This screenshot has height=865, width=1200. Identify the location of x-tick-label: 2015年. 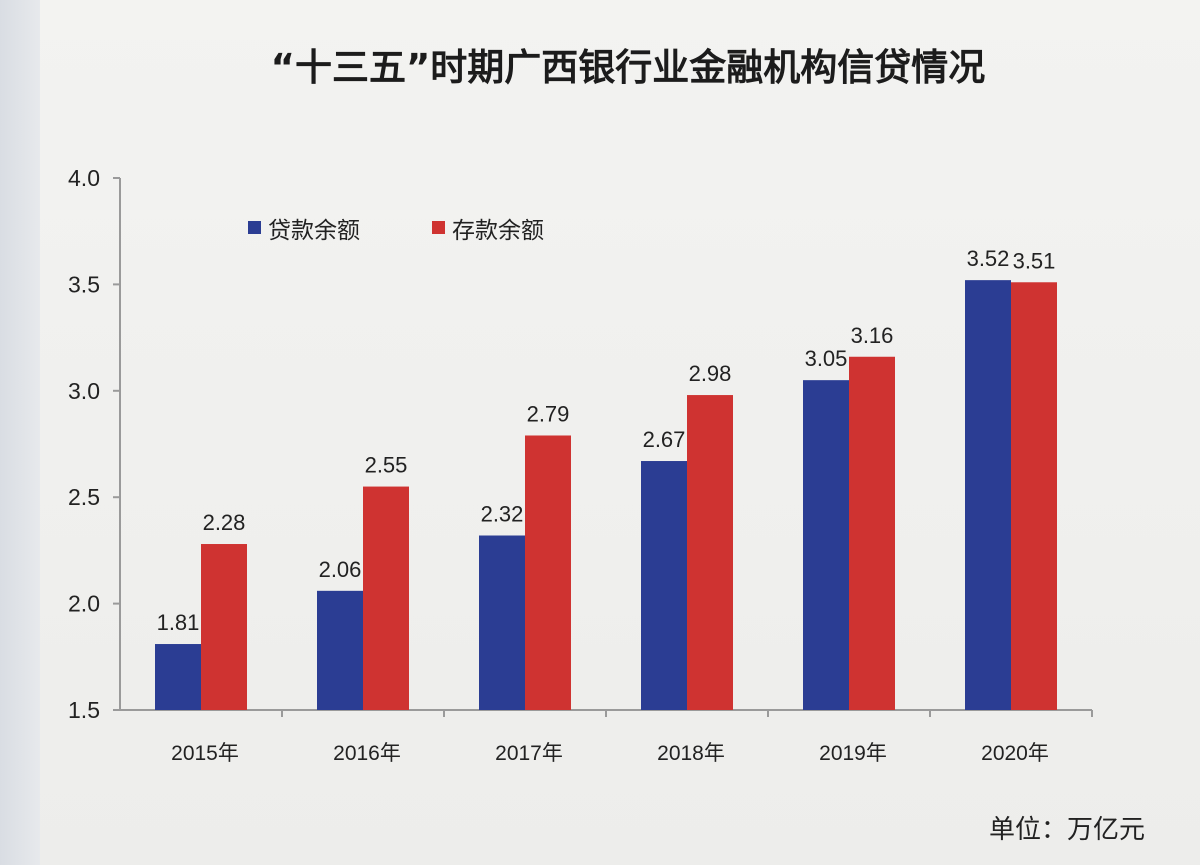
(205, 753).